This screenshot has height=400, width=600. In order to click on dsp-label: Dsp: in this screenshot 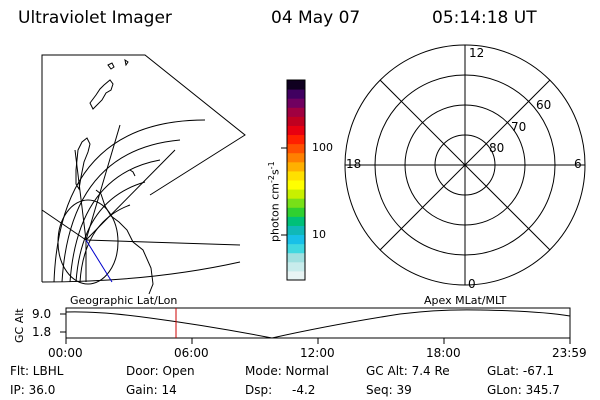, I will do `click(259, 390)`.